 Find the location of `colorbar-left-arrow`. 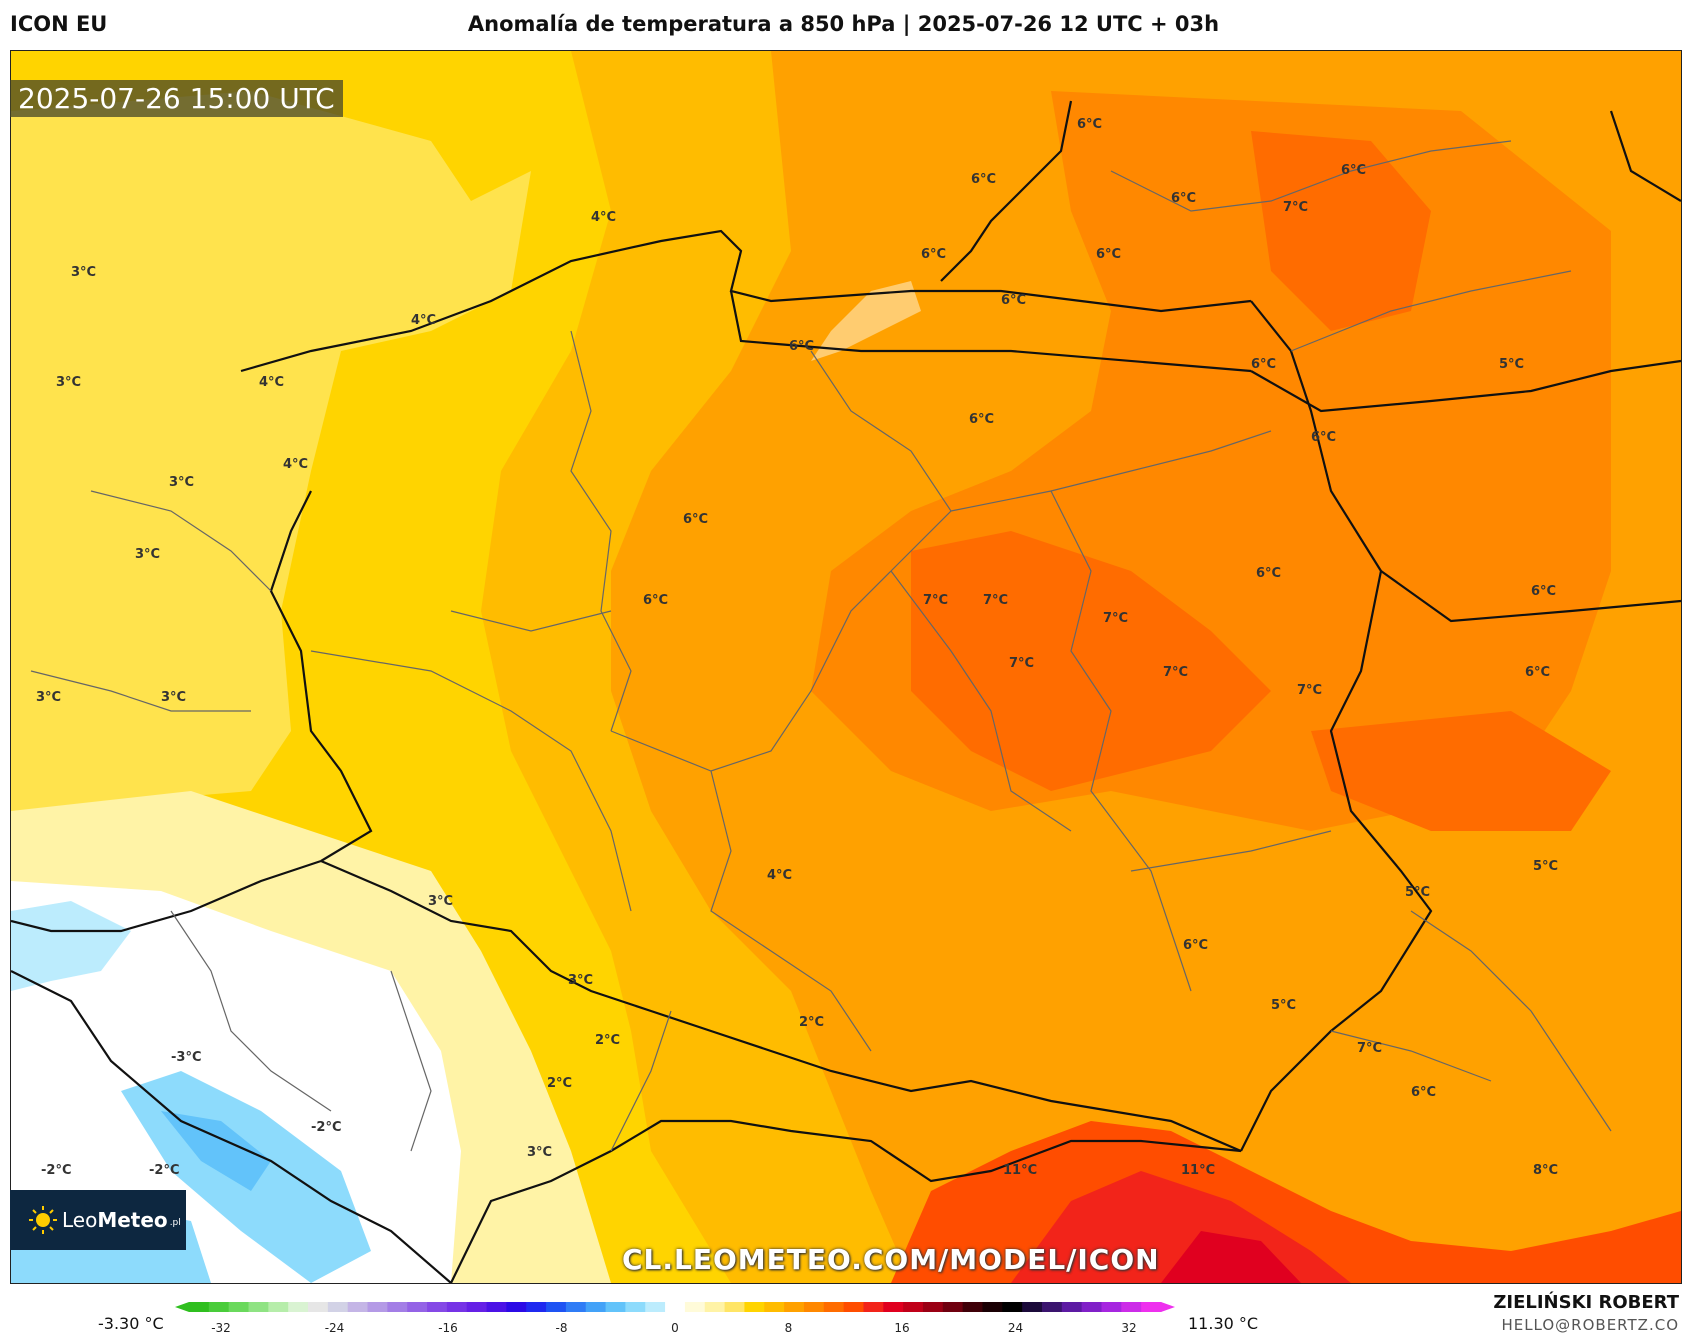

colorbar-left-arrow is located at coordinates (182, 1307).